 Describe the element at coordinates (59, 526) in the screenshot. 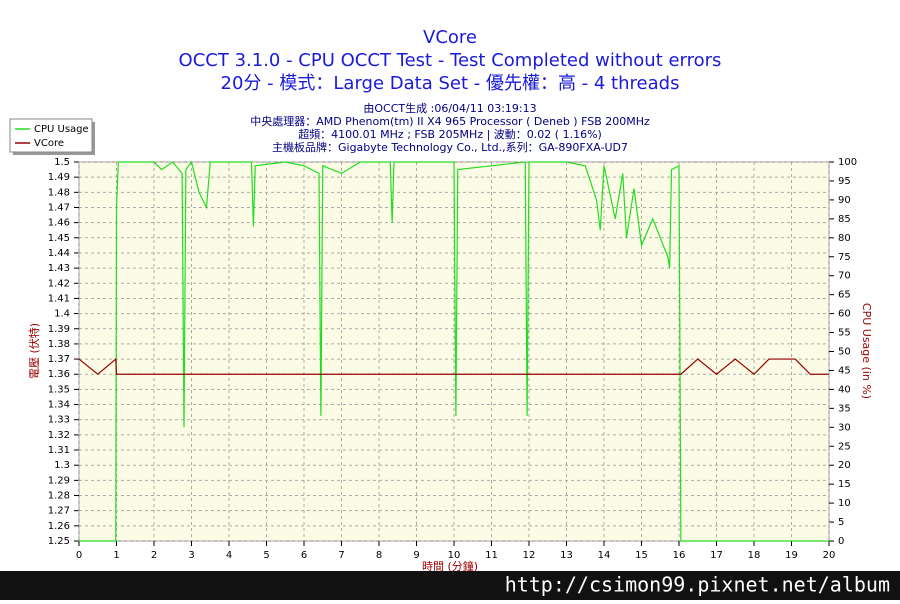

I see `y-tick-label: 1.26` at that location.